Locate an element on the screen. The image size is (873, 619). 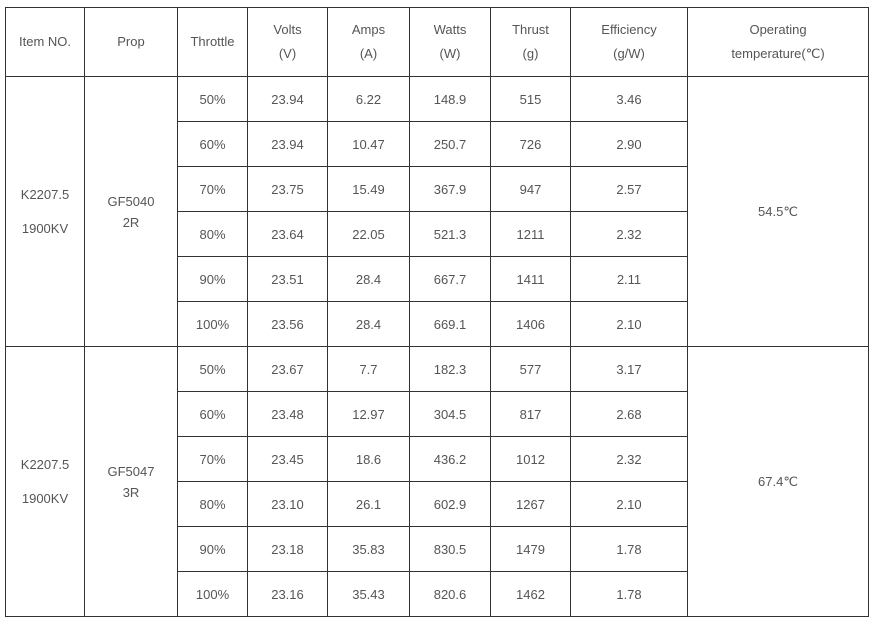
header-text: temperature(℃) is located at coordinates (778, 53).